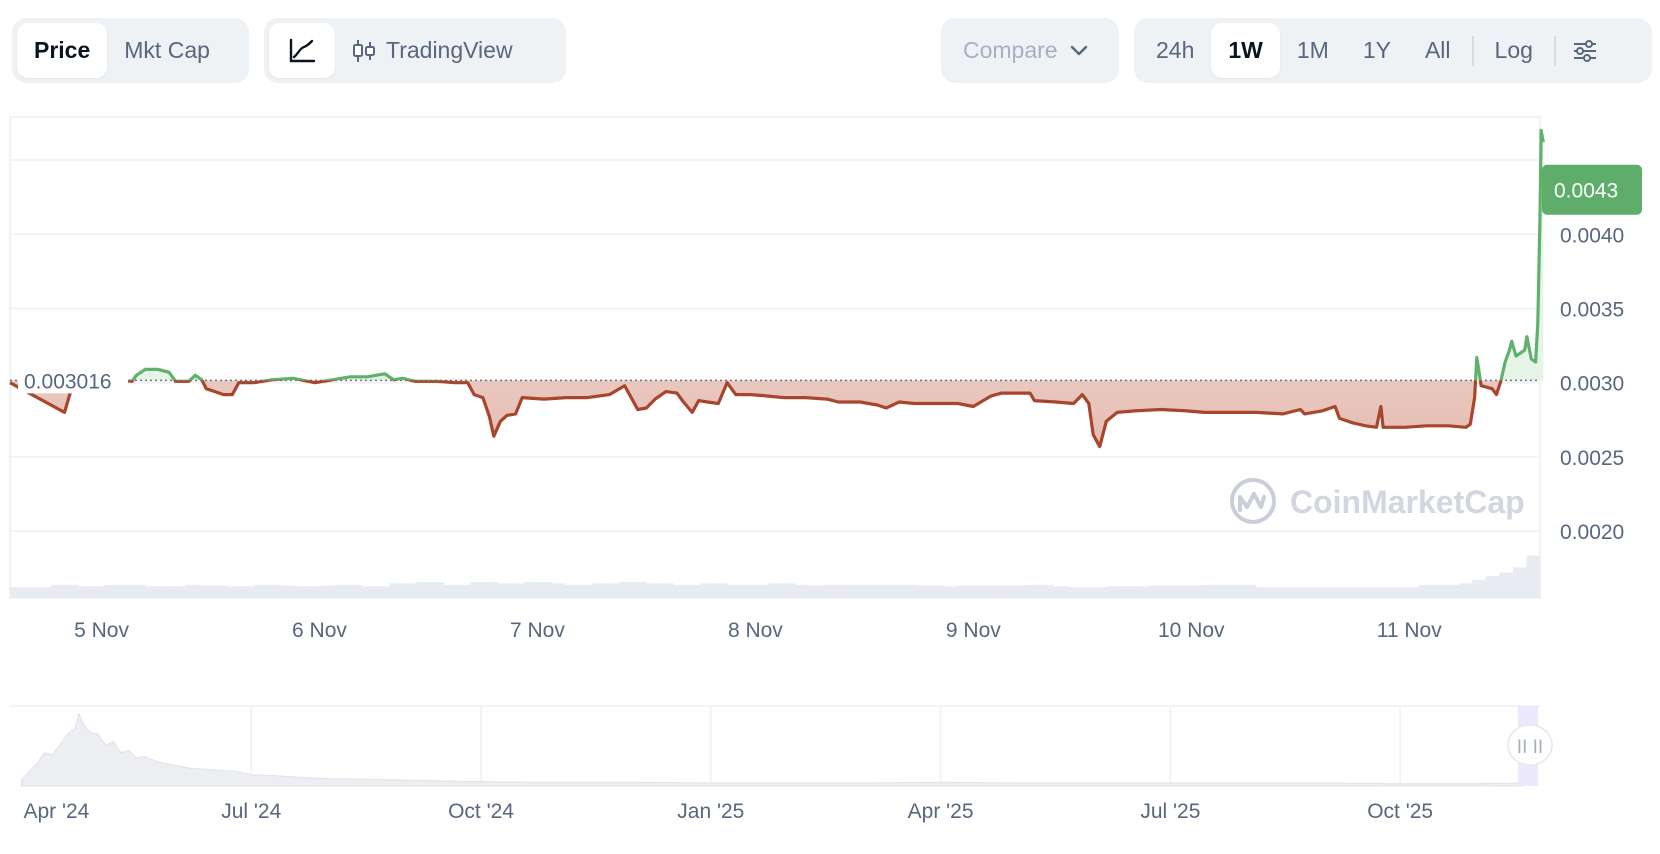 The width and height of the screenshot is (1660, 854). Describe the element at coordinates (1437, 50) in the screenshot. I see `range-all: All` at that location.